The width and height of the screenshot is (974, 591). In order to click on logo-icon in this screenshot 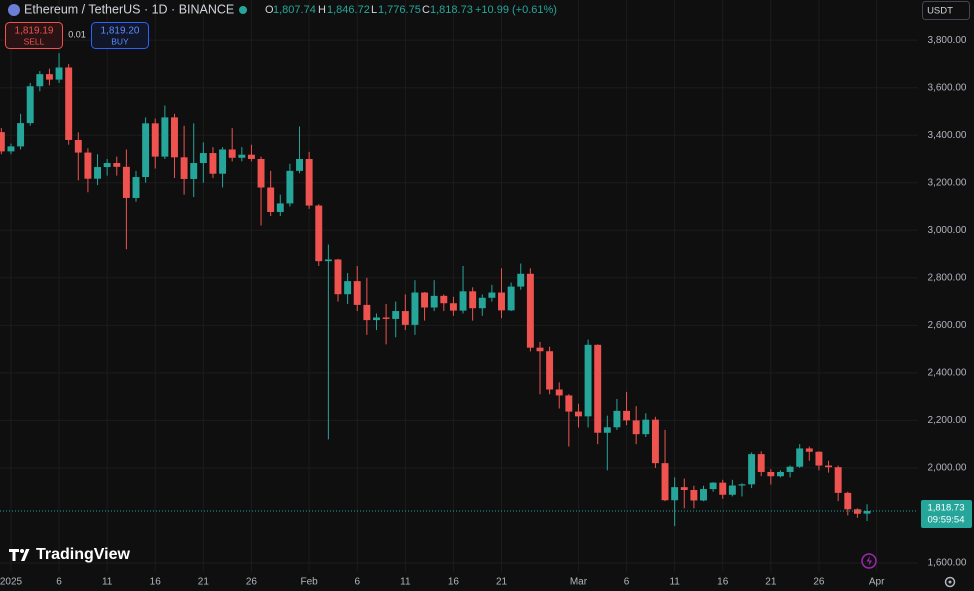, I will do `click(19, 555)`.